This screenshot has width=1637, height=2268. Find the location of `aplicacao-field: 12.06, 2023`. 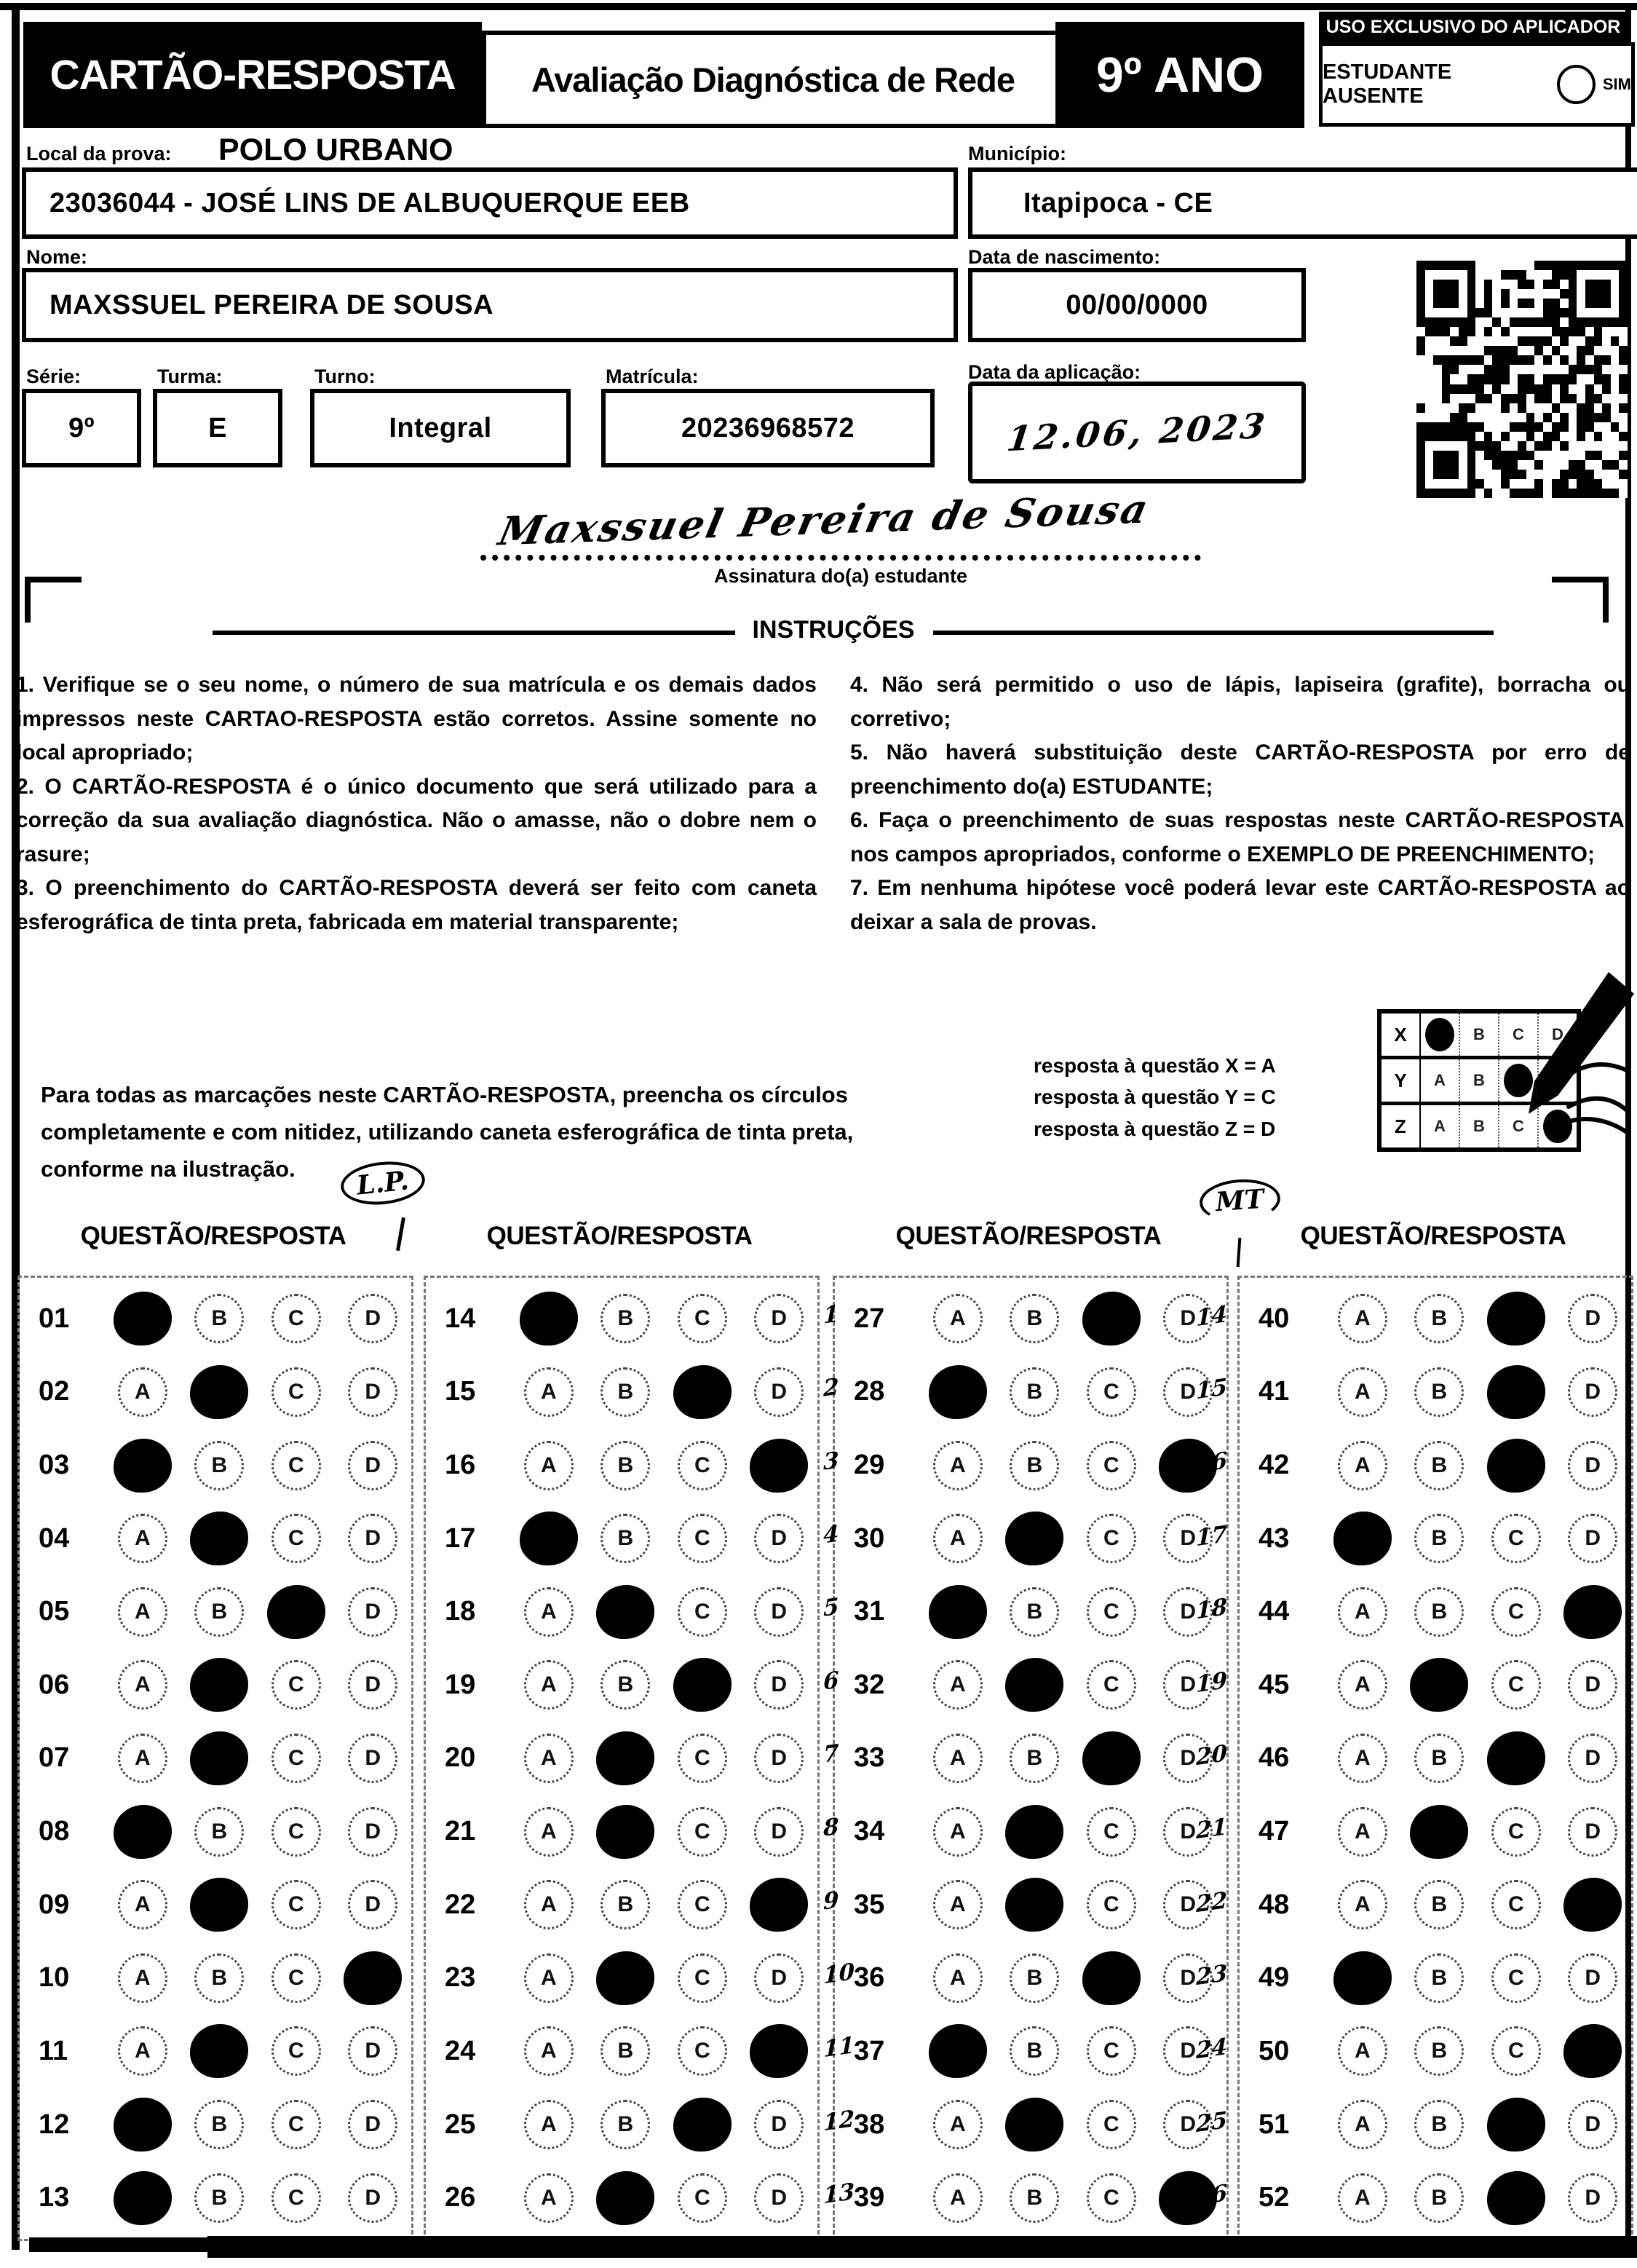

aplicacao-field: 12.06, 2023 is located at coordinates (1137, 433).